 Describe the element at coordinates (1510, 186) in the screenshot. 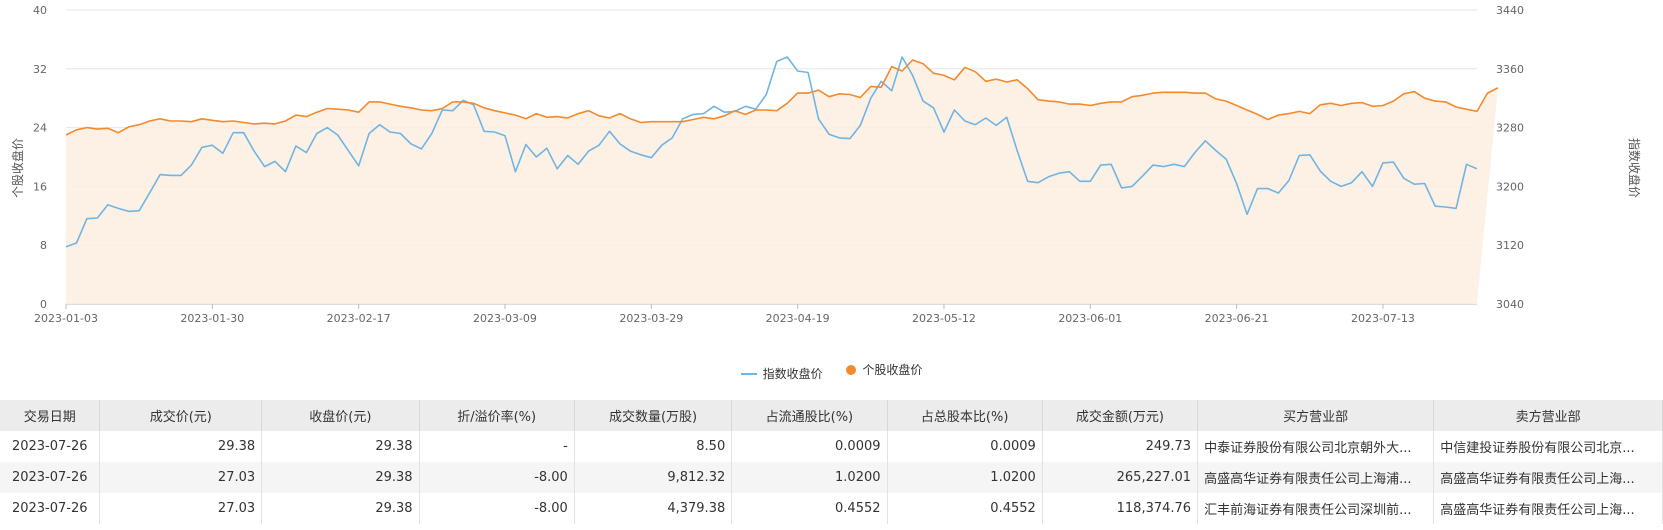

I see `right-tick-label: 3200` at that location.